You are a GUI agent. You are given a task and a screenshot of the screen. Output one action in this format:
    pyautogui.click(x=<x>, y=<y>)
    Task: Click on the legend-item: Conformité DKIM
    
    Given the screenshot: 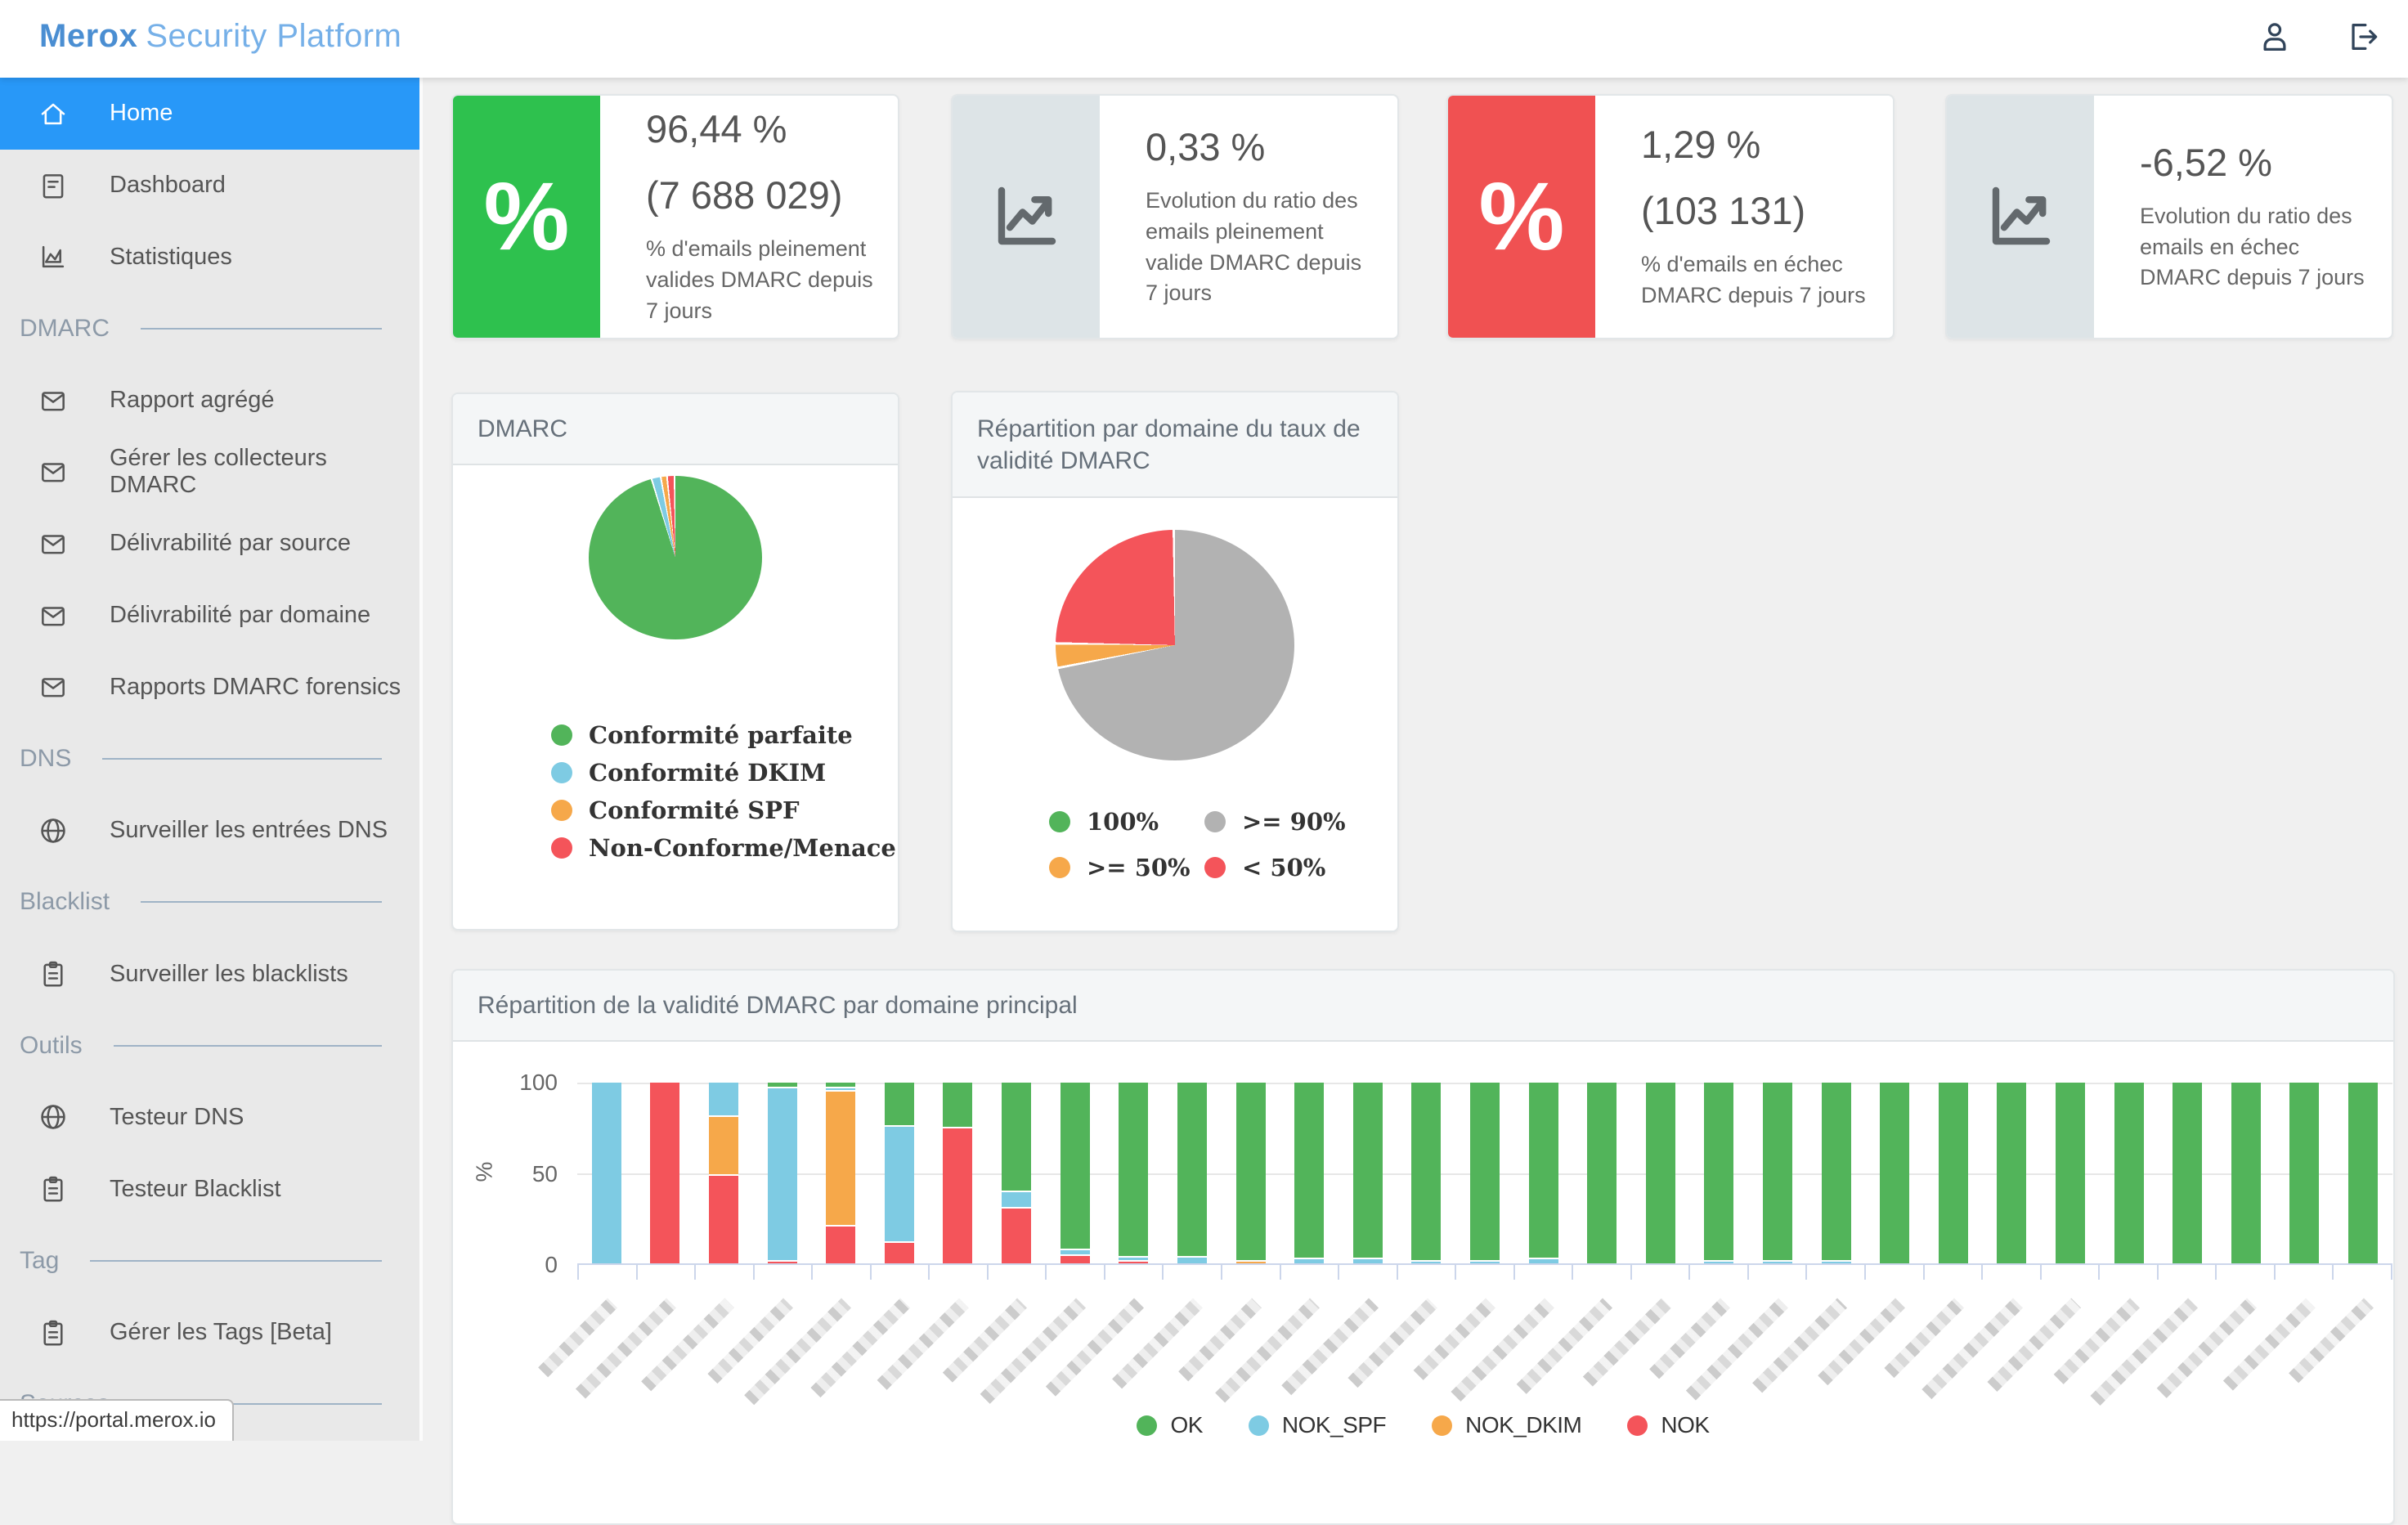 What is the action you would take?
    pyautogui.click(x=723, y=773)
    